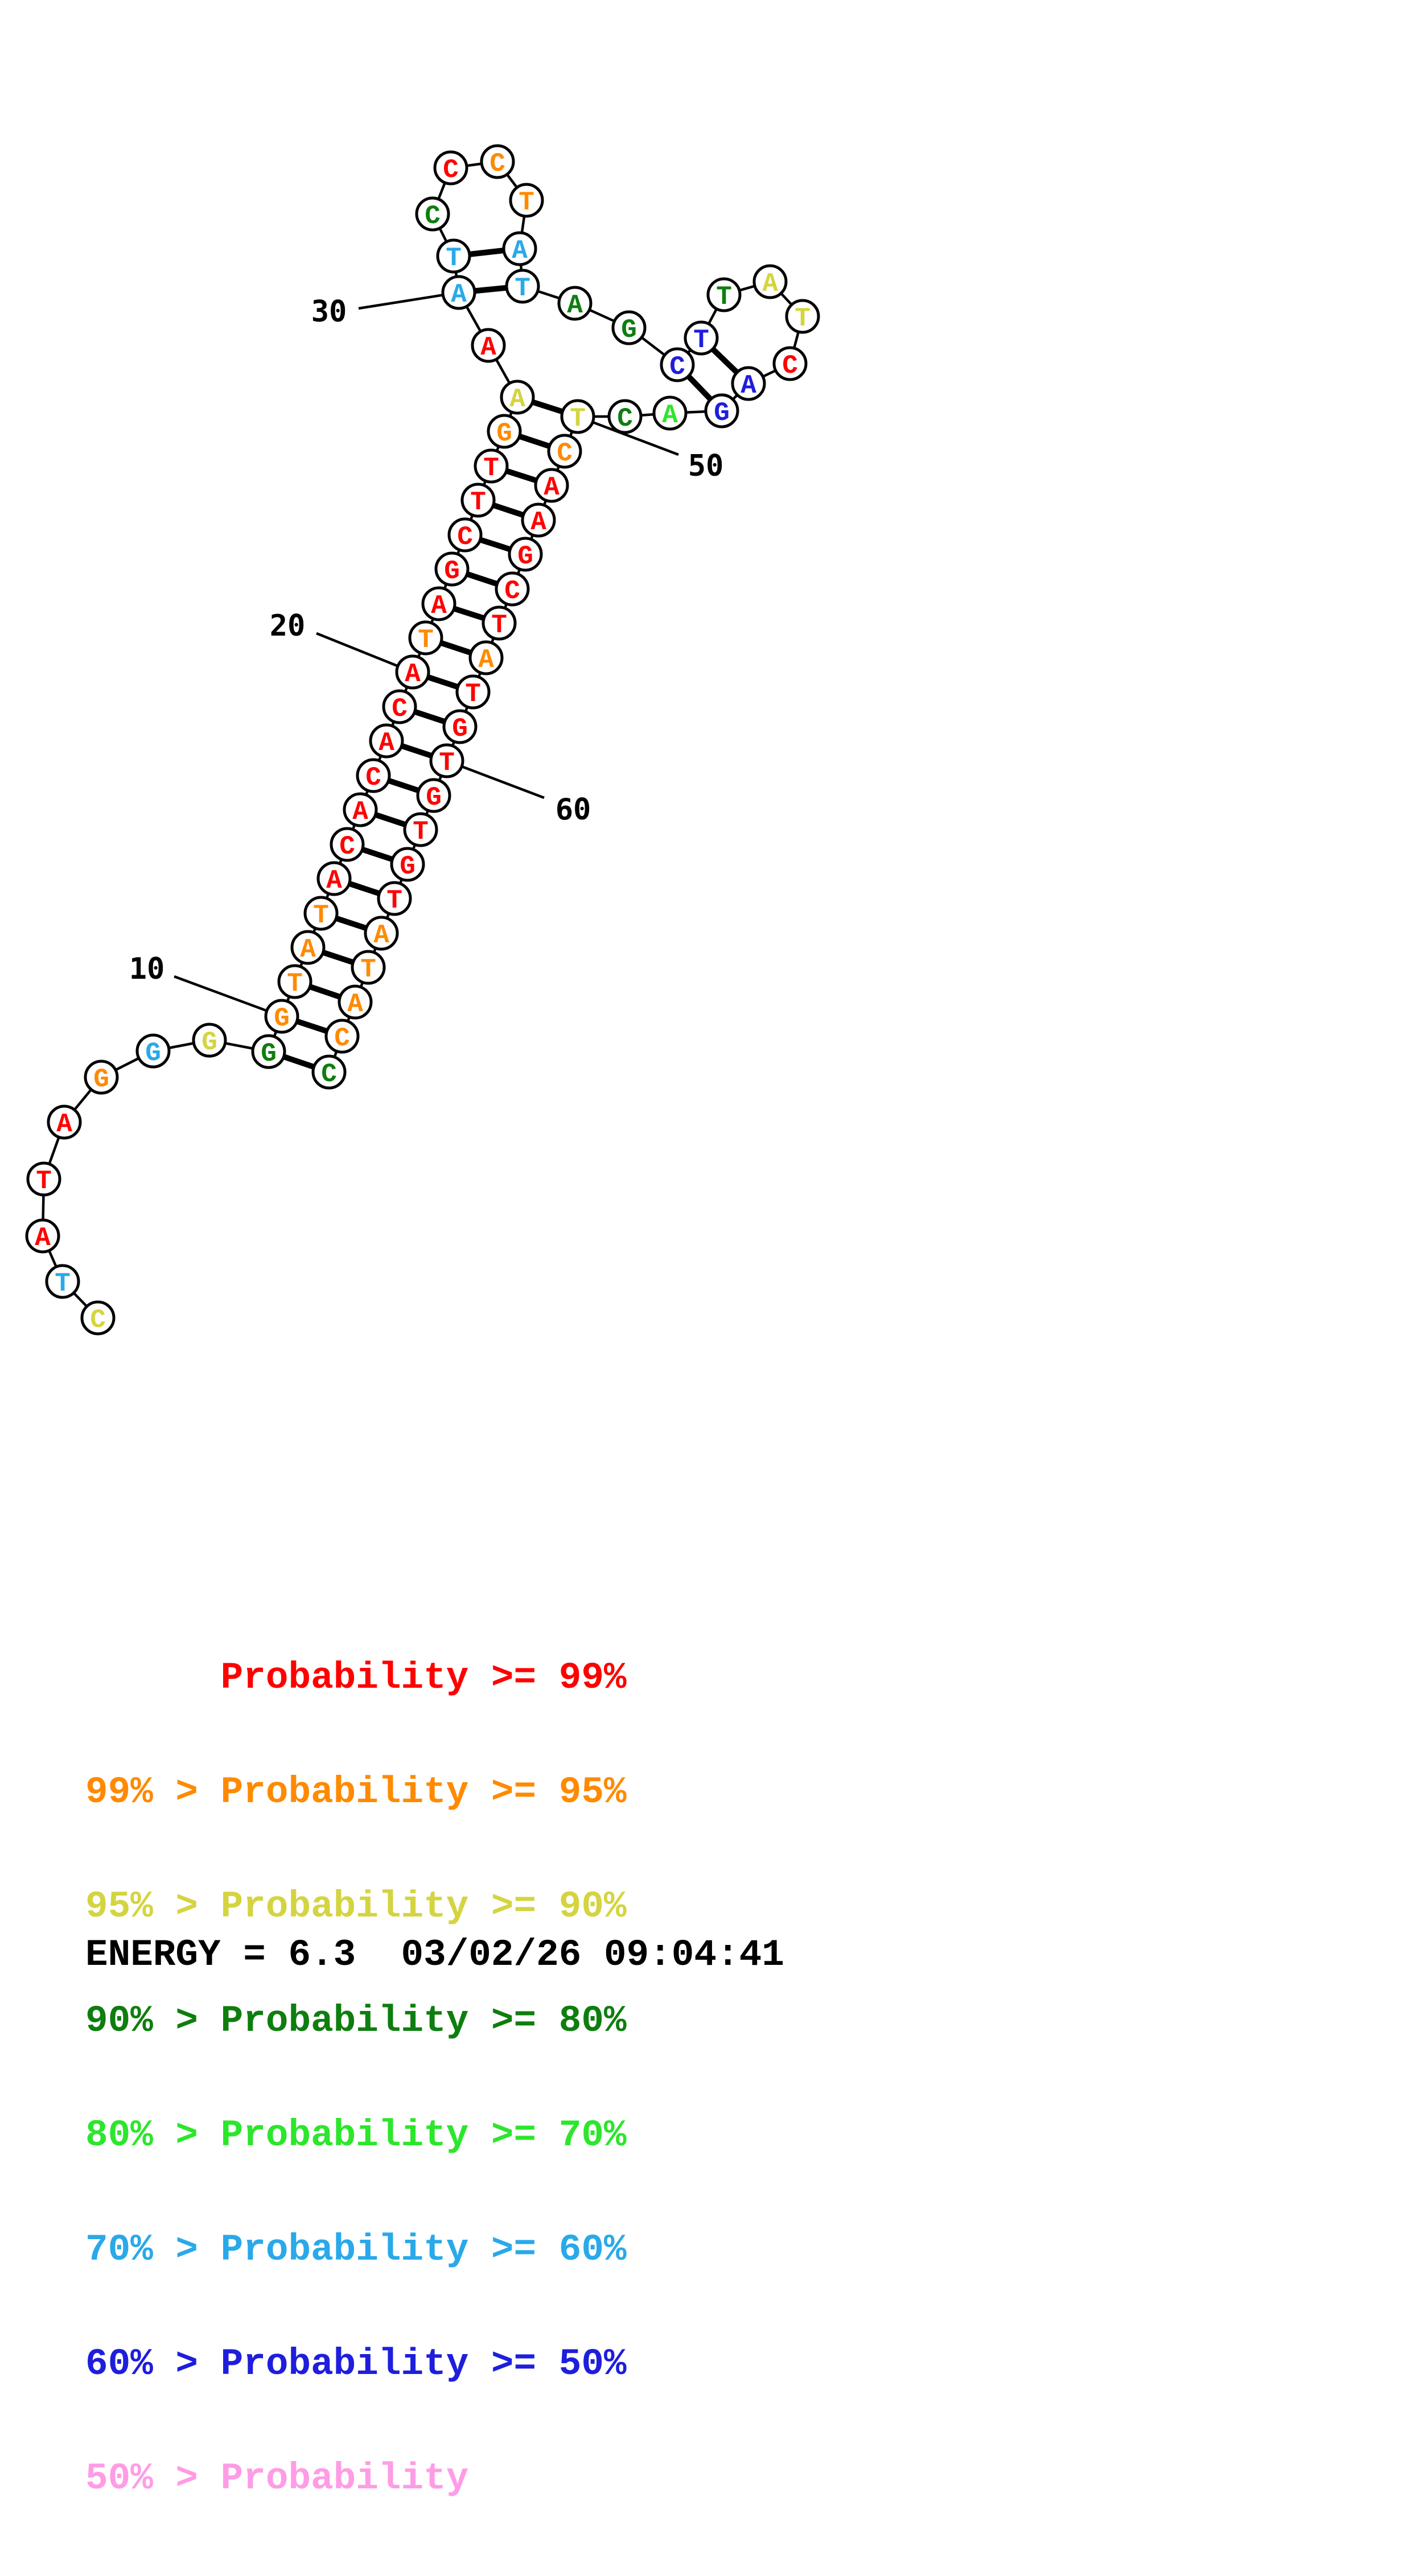 The width and height of the screenshot is (1411, 2576). What do you see at coordinates (803, 319) in the screenshot?
I see `nucleotide-base-44: T` at bounding box center [803, 319].